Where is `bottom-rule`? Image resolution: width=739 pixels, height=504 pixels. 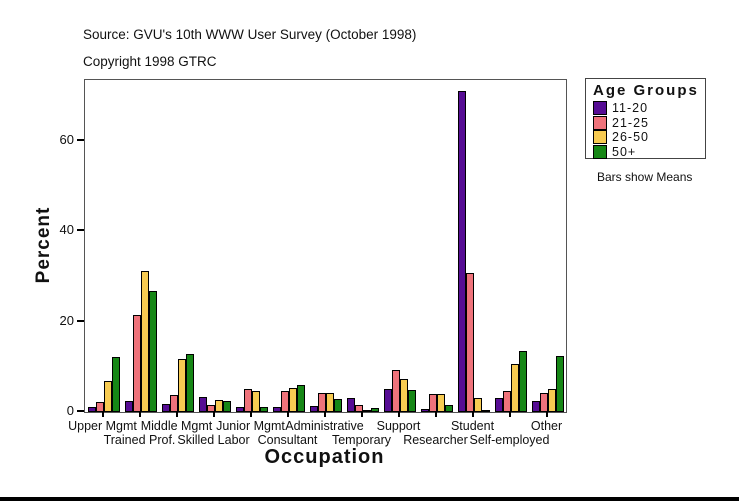 bottom-rule is located at coordinates (369, 499).